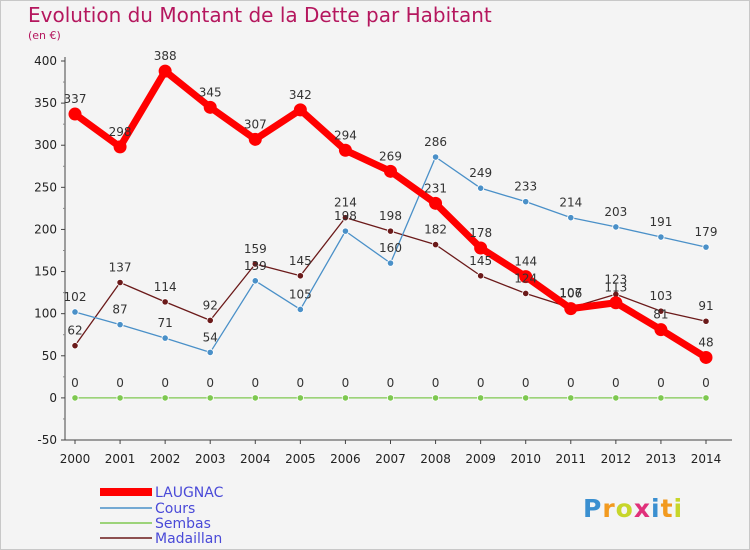 The image size is (750, 550). What do you see at coordinates (616, 459) in the screenshot?
I see `x-tick-label: 2012` at bounding box center [616, 459].